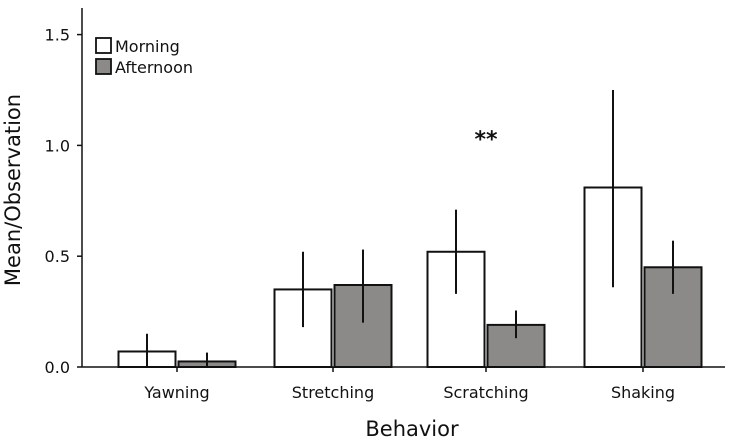  I want to click on x-tick-label-shaking: Shaking, so click(643, 392).